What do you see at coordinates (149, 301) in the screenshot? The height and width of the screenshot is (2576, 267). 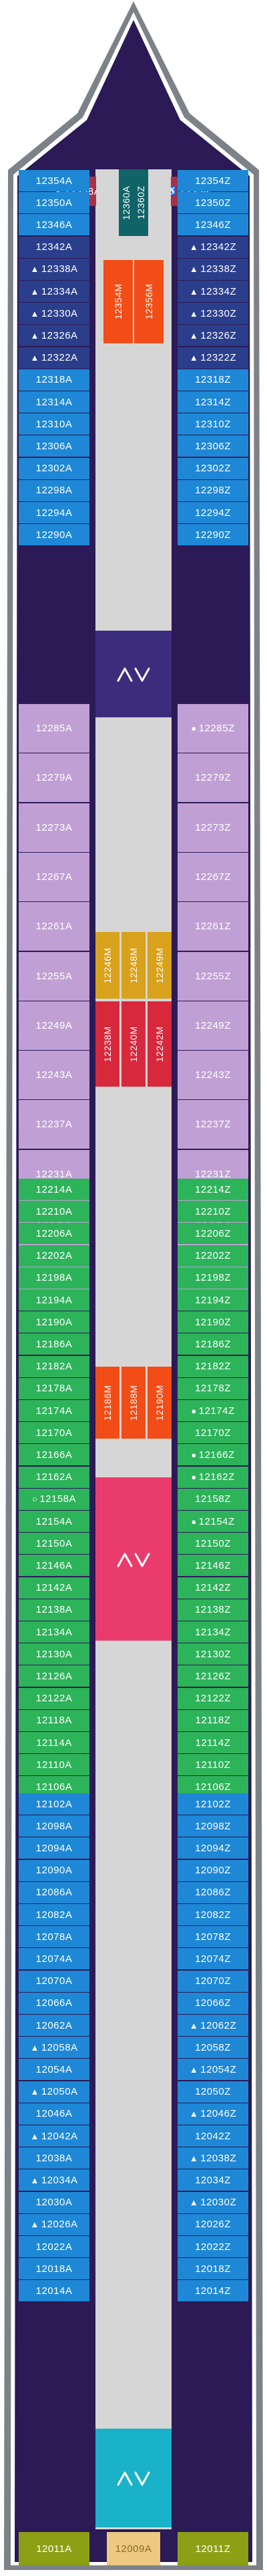 I see `cabin-12356m: 12356M` at bounding box center [149, 301].